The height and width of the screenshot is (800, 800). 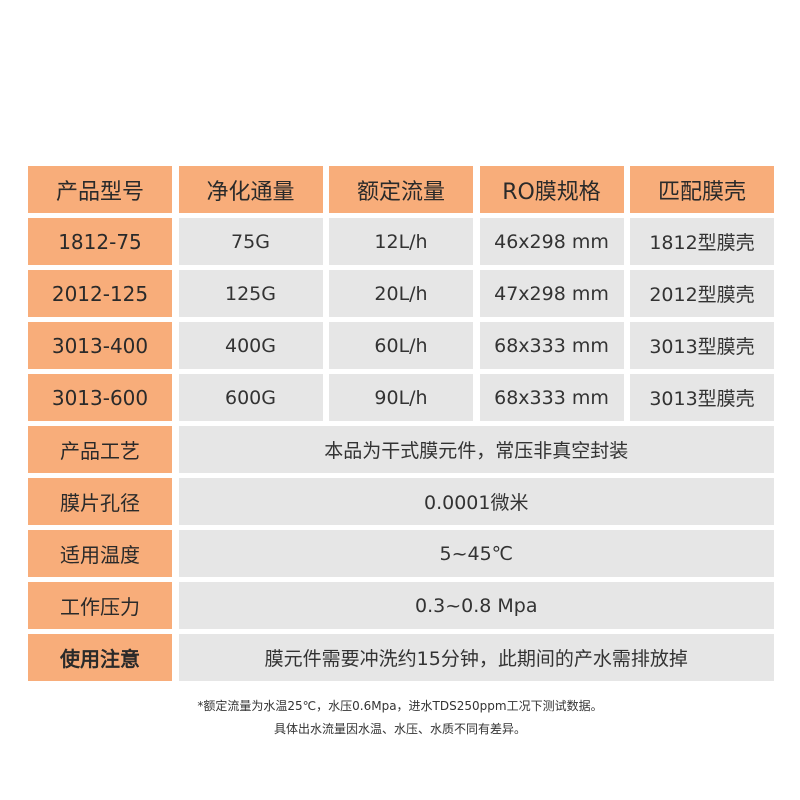 What do you see at coordinates (250, 189) in the screenshot?
I see `header-flux: 净化通量` at bounding box center [250, 189].